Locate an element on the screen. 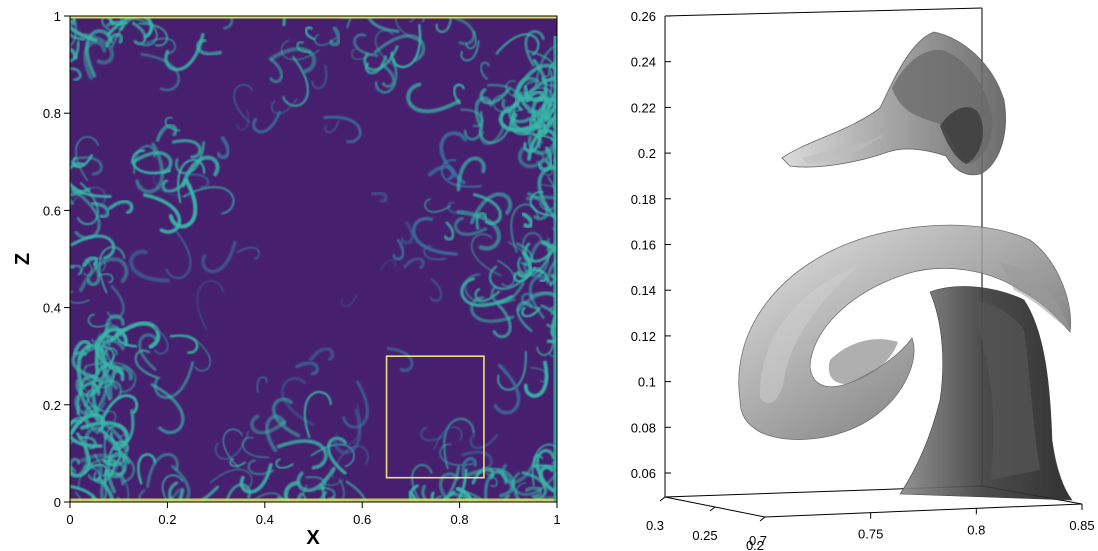 The image size is (1098, 551). z-tick-label: 0.1 is located at coordinates (647, 382).